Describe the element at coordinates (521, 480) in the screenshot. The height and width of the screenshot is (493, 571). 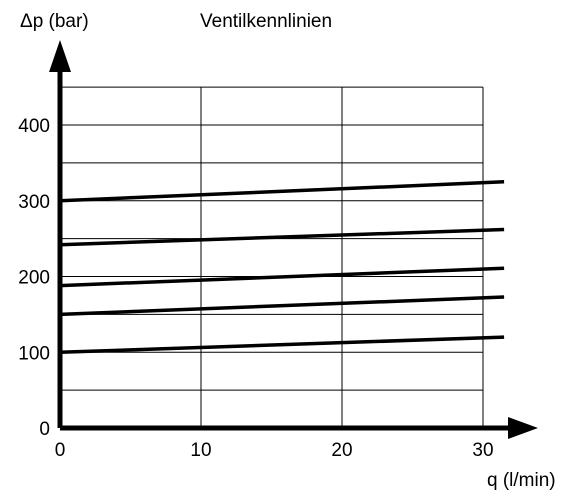
I see `x-axis-label: q (l/min)` at that location.